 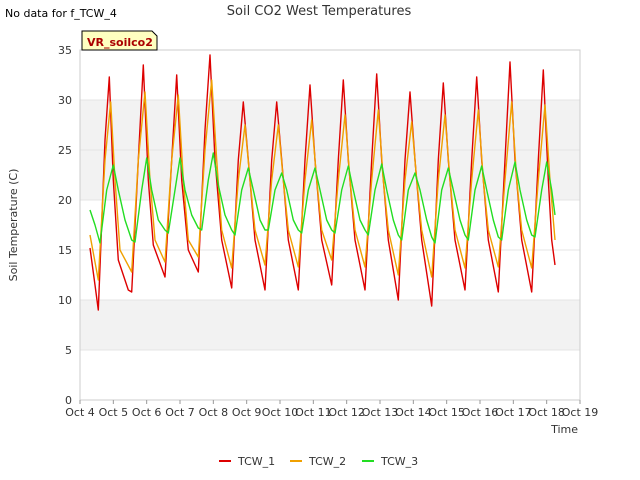 I want to click on y-tick-label: 30, so click(x=65, y=100).